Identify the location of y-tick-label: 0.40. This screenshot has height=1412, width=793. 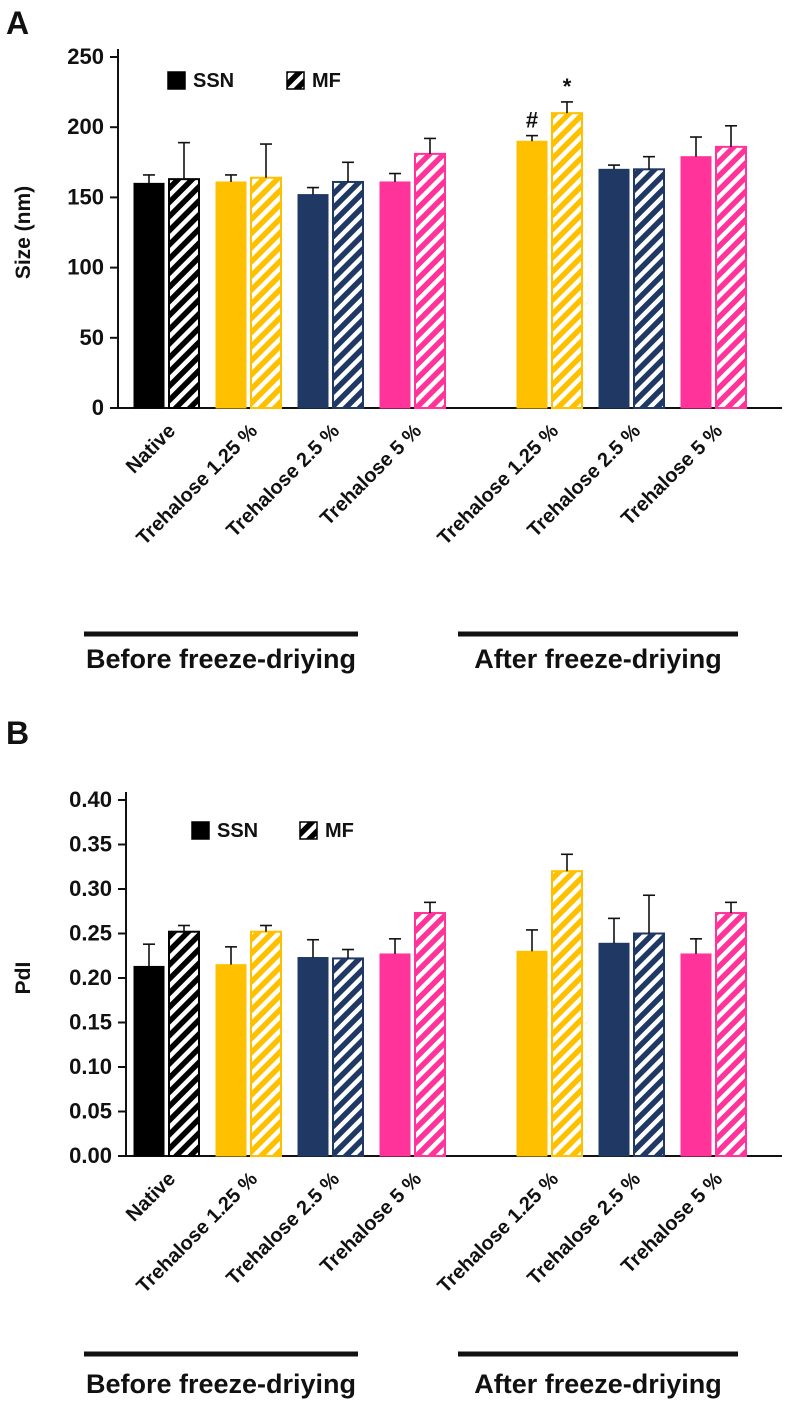
(90, 799).